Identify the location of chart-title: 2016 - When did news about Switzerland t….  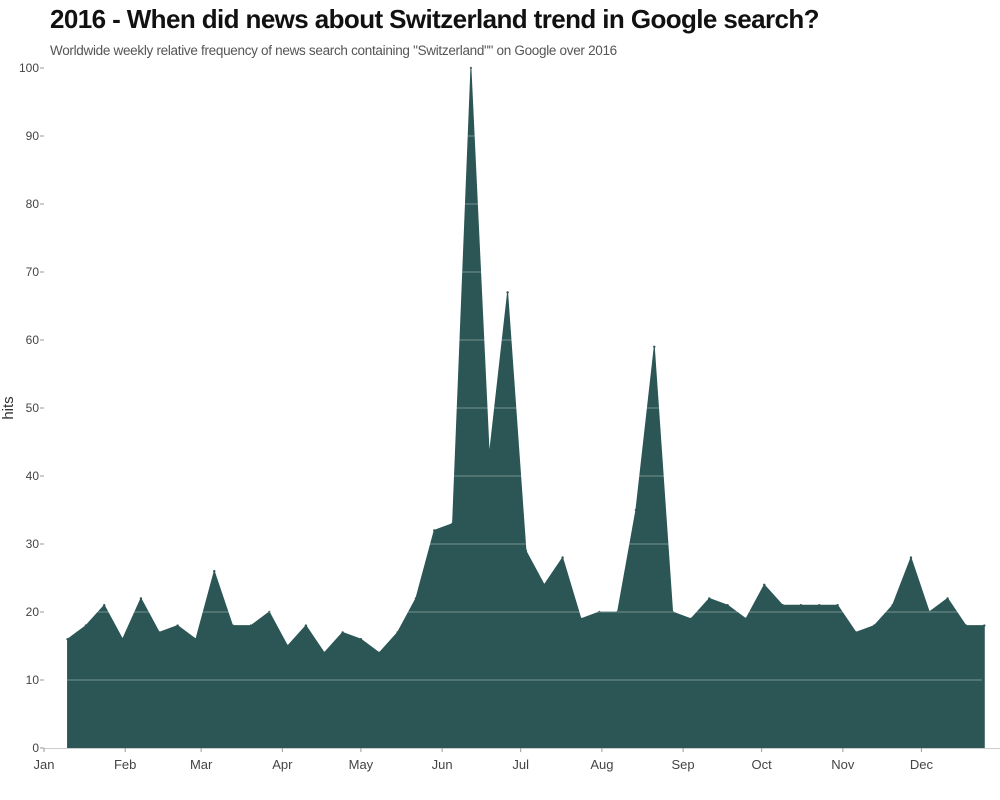
(435, 19).